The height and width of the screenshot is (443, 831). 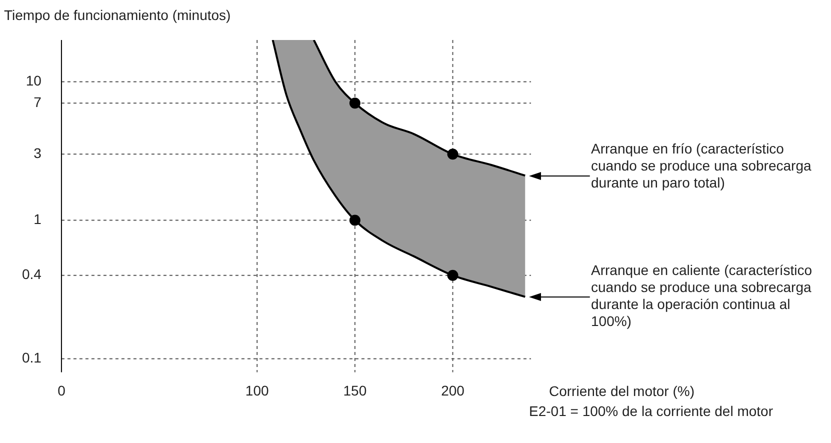 I want to click on y-tick-label: 0.1, so click(x=32, y=358).